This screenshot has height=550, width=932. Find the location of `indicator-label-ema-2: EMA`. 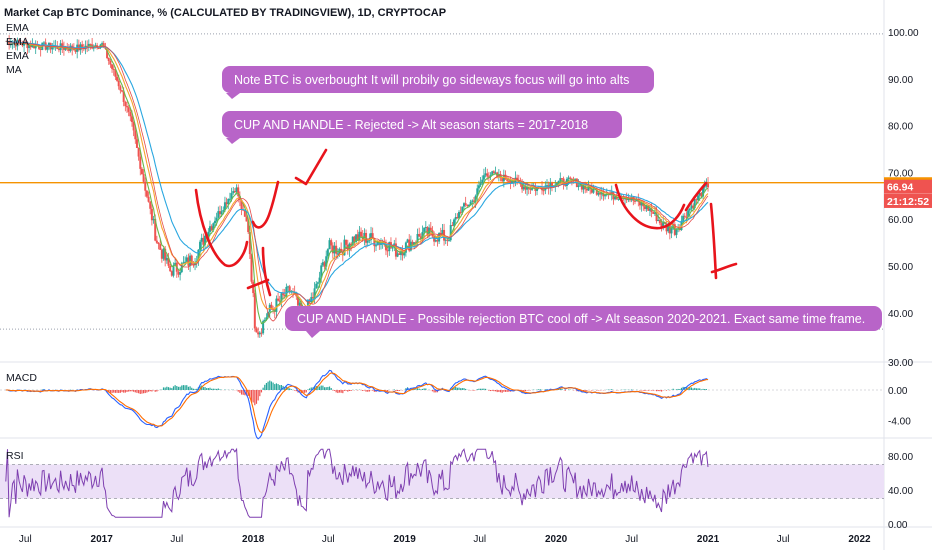

indicator-label-ema-2: EMA is located at coordinates (17, 42).